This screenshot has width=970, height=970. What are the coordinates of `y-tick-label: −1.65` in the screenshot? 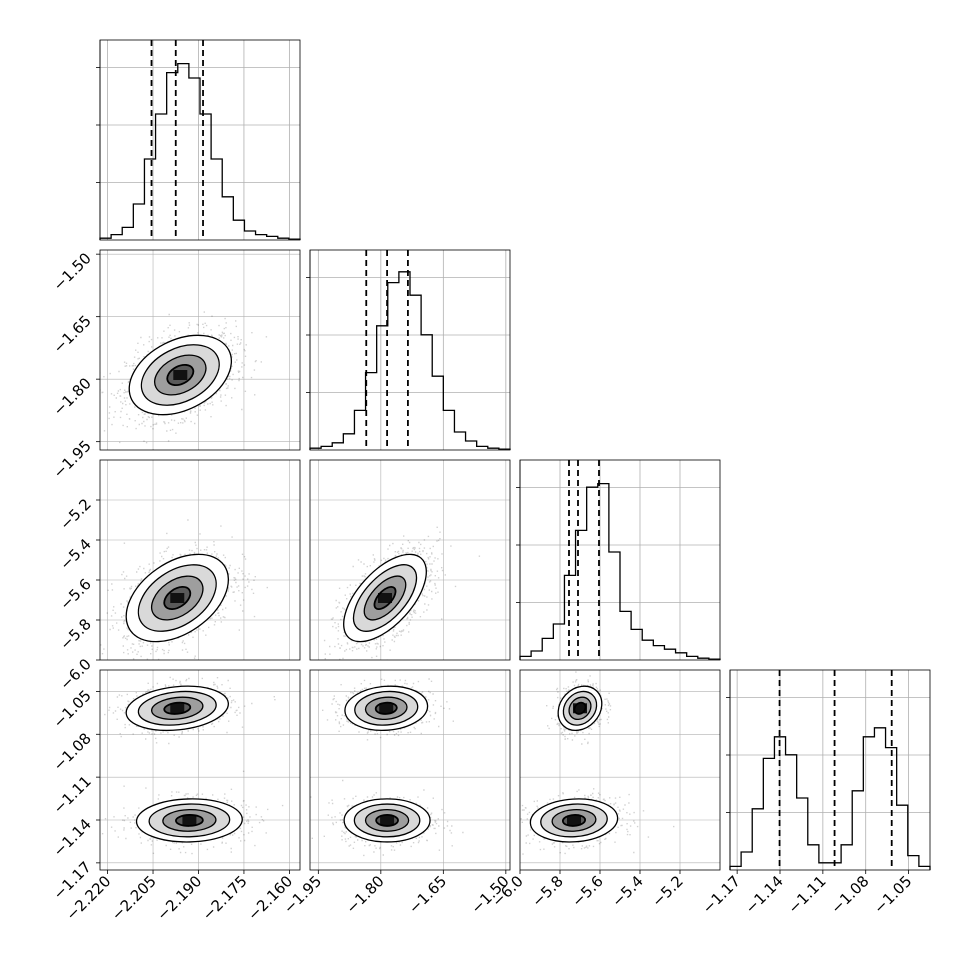 It's located at (72, 334).